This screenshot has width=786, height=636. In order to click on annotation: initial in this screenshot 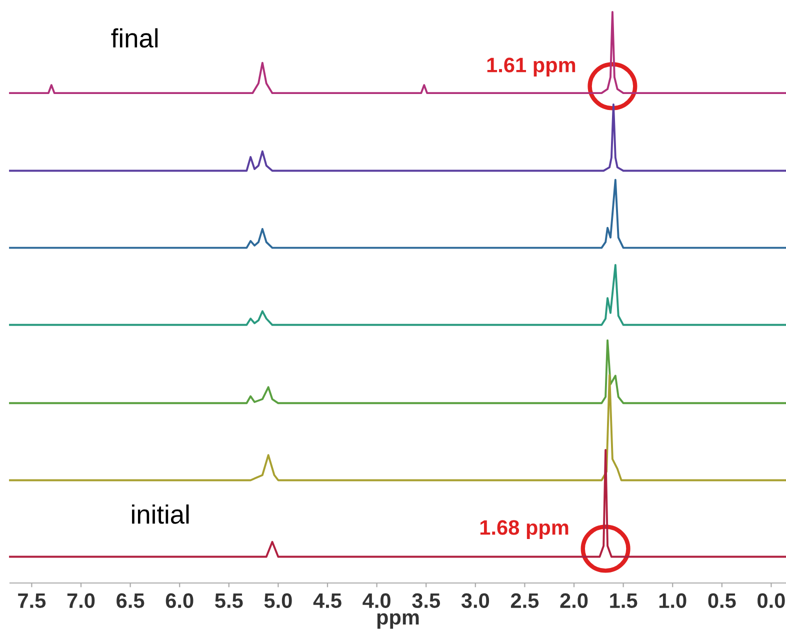, I will do `click(160, 514)`.